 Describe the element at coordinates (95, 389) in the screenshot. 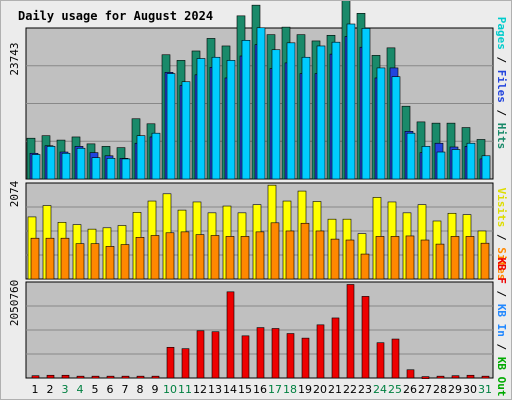

I see `day-label-5: 5` at that location.